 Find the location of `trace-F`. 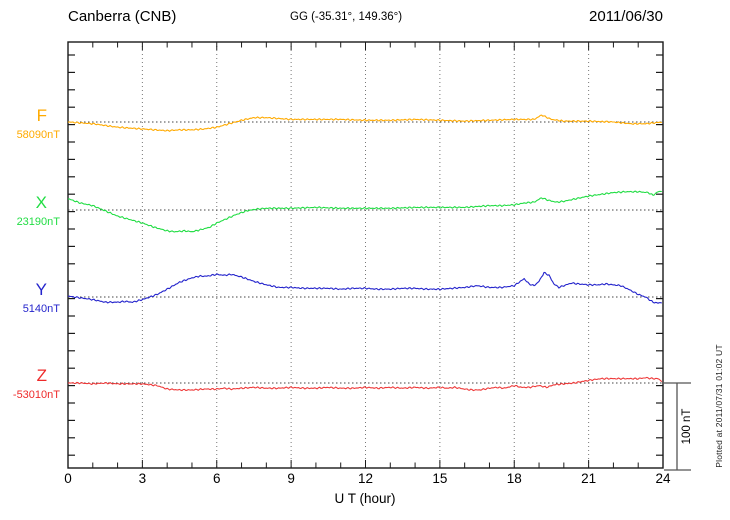

trace-F is located at coordinates (364, 123).